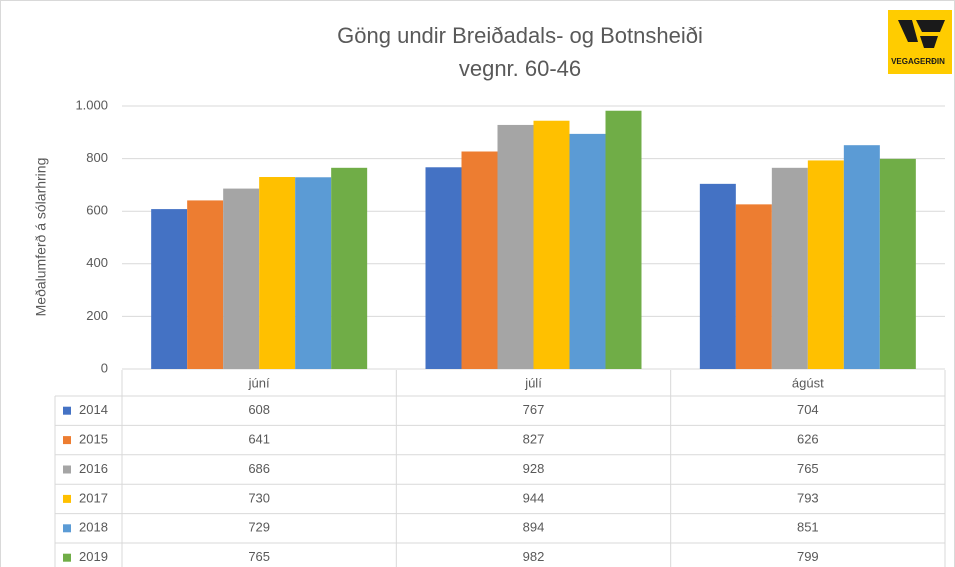 Image resolution: width=955 pixels, height=567 pixels. What do you see at coordinates (534, 439) in the screenshot?
I see `table-value: 827` at bounding box center [534, 439].